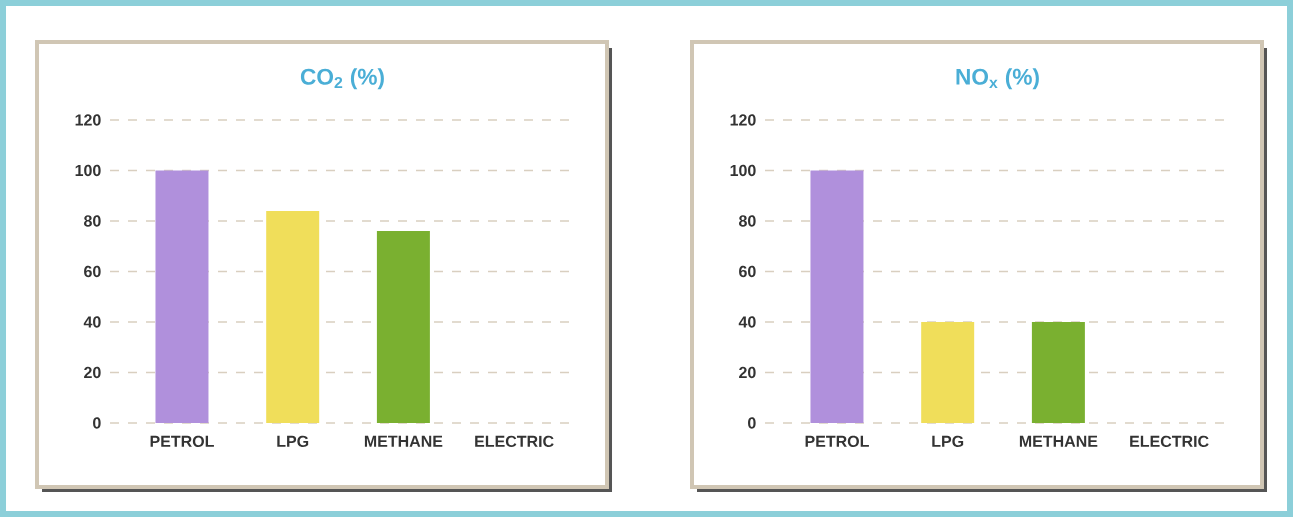  Describe the element at coordinates (342, 79) in the screenshot. I see `chart-title: CO$_{2}$ (%)` at that location.